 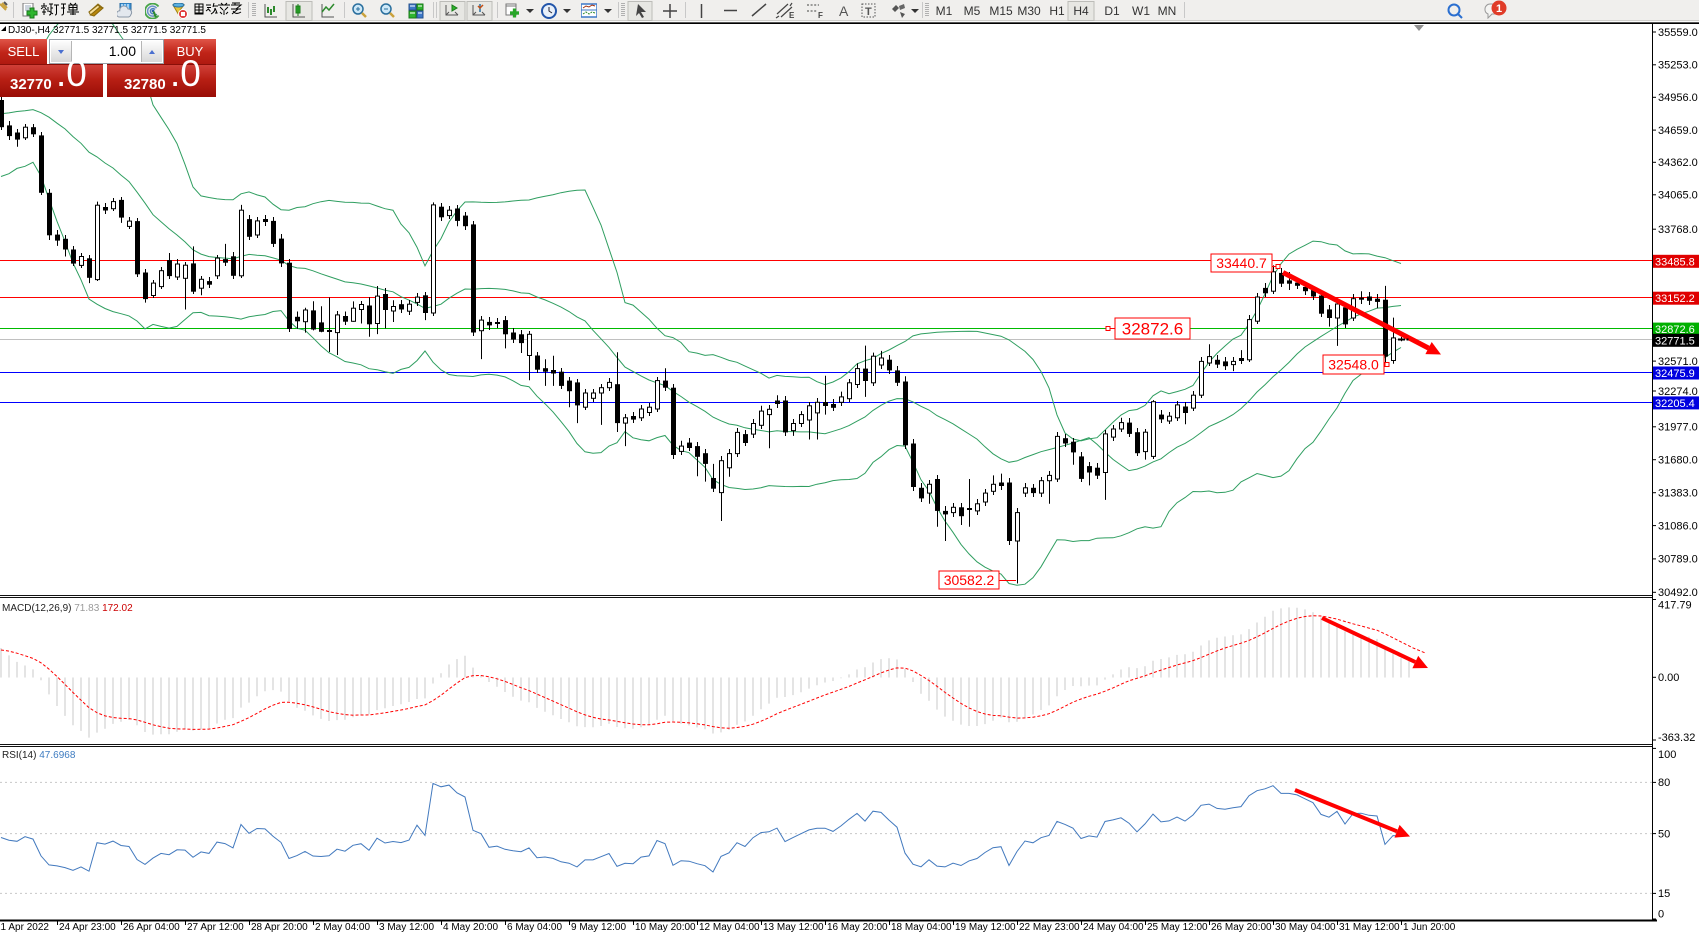 What do you see at coordinates (1661, 915) in the screenshot?
I see `svg-text: 0` at bounding box center [1661, 915].